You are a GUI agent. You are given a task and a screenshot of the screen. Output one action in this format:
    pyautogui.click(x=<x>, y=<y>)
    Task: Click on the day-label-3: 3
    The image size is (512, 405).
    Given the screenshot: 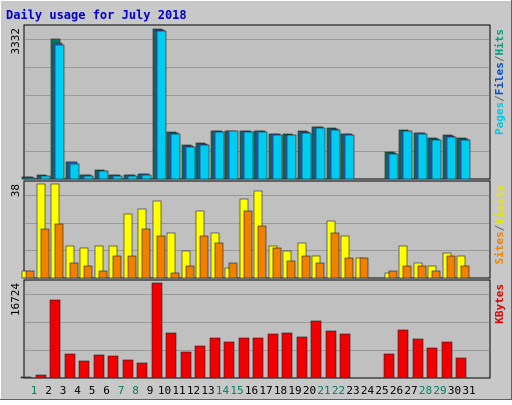 What is the action you would take?
    pyautogui.click(x=63, y=390)
    